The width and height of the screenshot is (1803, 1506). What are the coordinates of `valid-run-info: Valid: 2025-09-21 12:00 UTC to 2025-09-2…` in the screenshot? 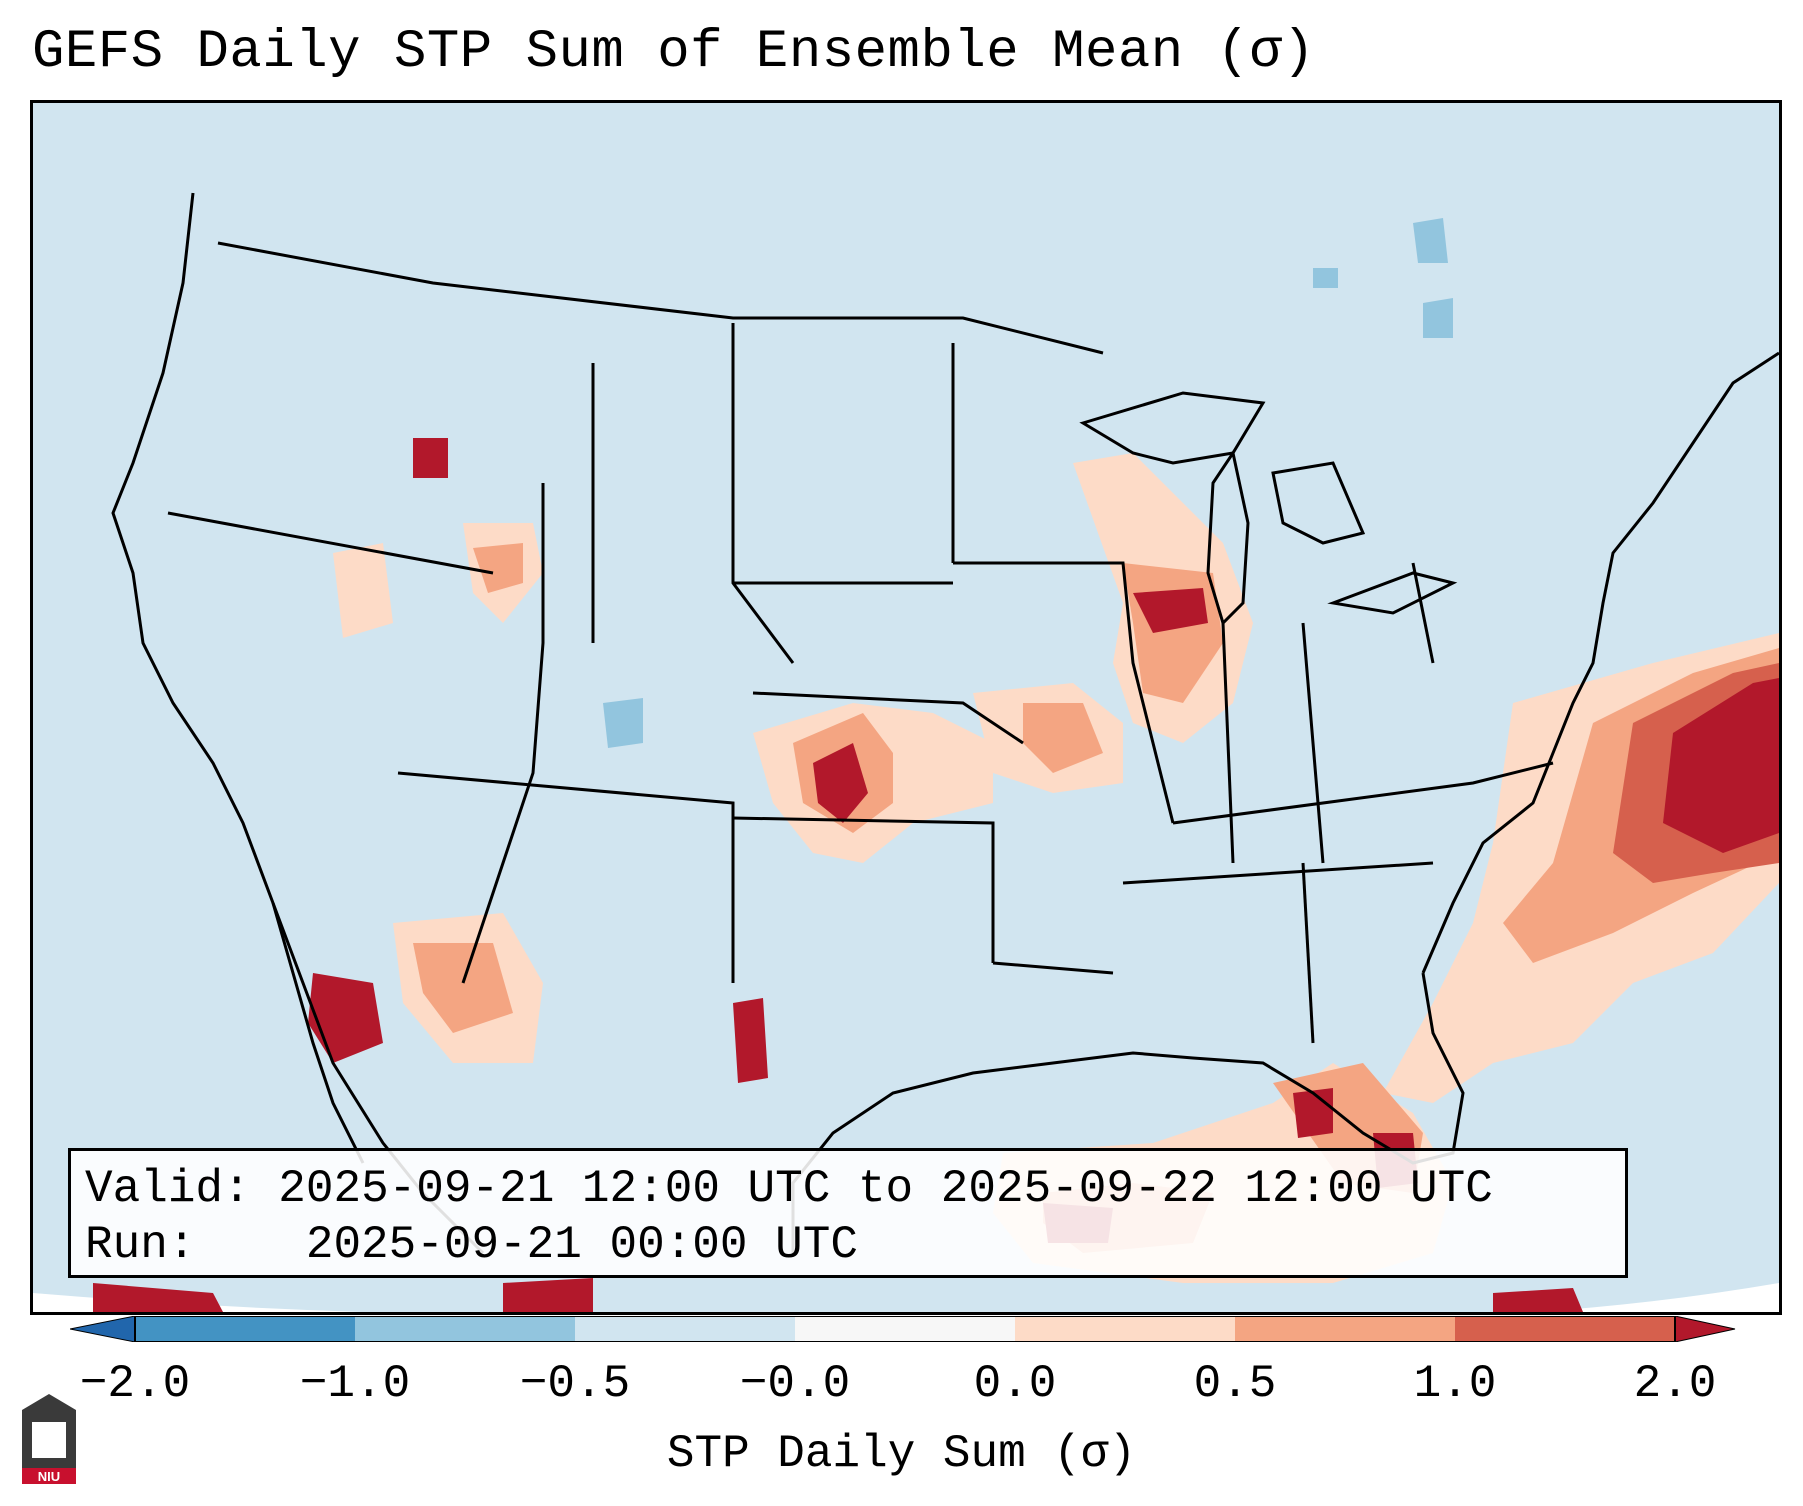 It's located at (848, 1213).